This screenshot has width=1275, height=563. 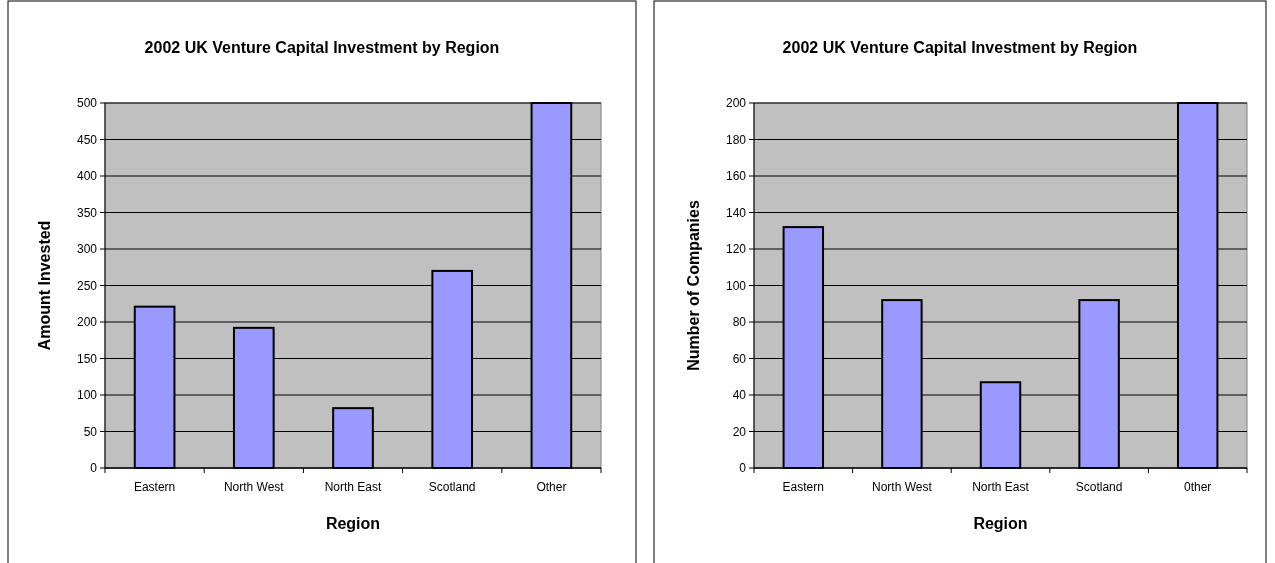 I want to click on y-tick-label: 250, so click(x=87, y=285).